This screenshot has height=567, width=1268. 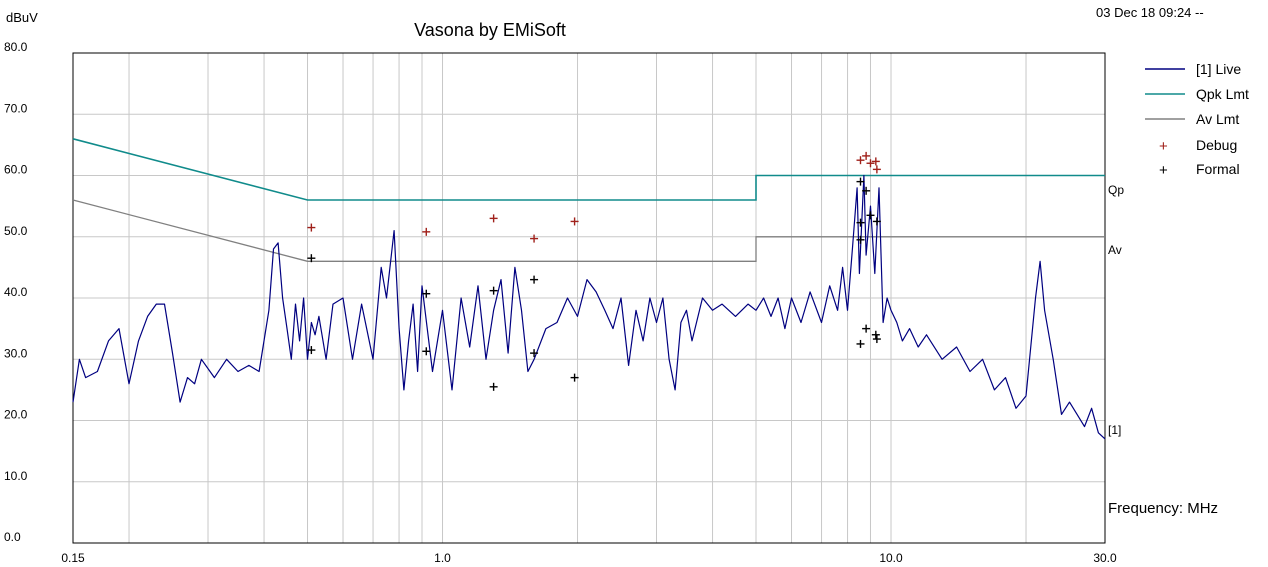 I want to click on frequency-unit-label: Frequency: MHz, so click(x=1163, y=508).